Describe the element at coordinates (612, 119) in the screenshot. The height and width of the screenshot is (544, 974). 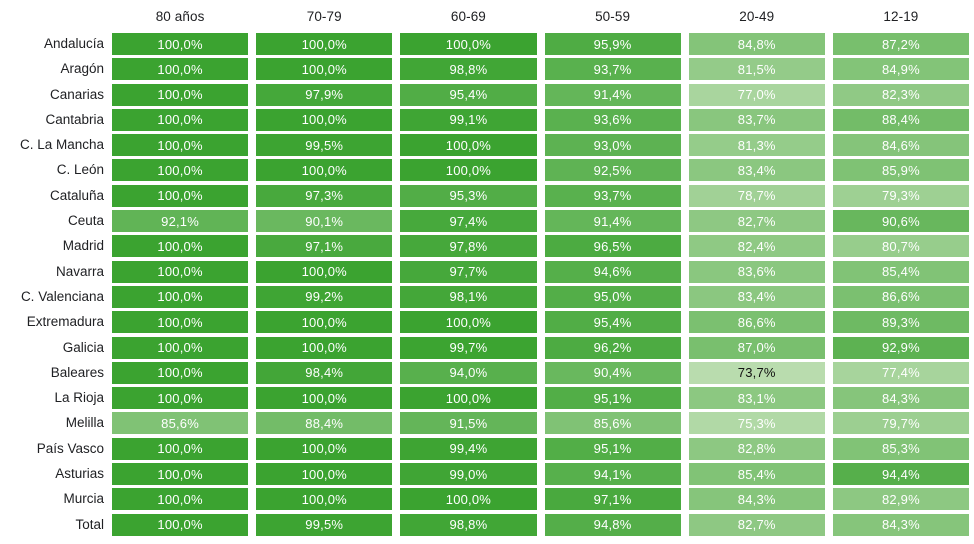
I see `heatmap-cell: 93,6%` at that location.